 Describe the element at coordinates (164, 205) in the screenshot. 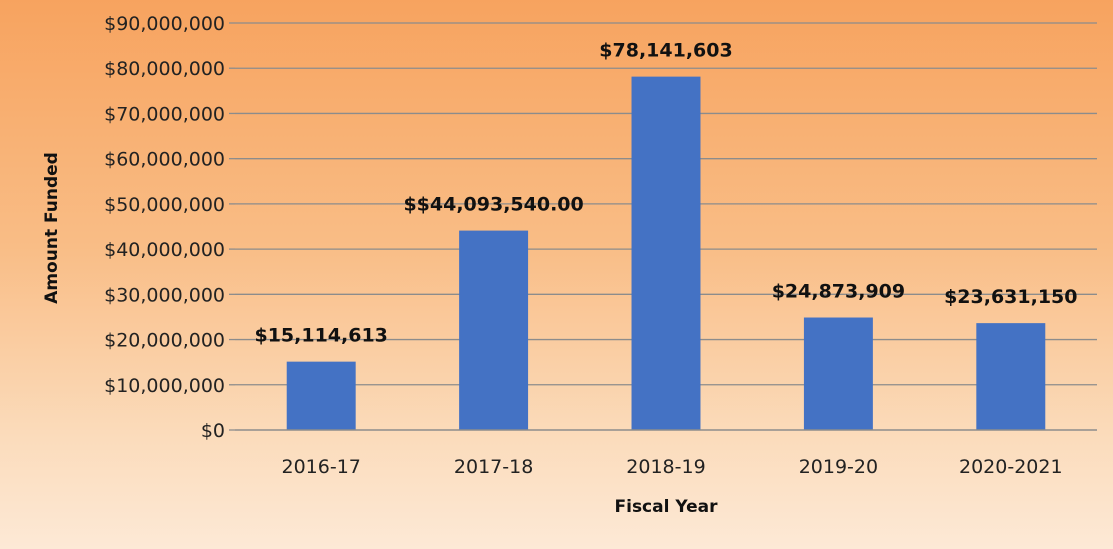

I see `y-tick-label: $50,000,000` at that location.